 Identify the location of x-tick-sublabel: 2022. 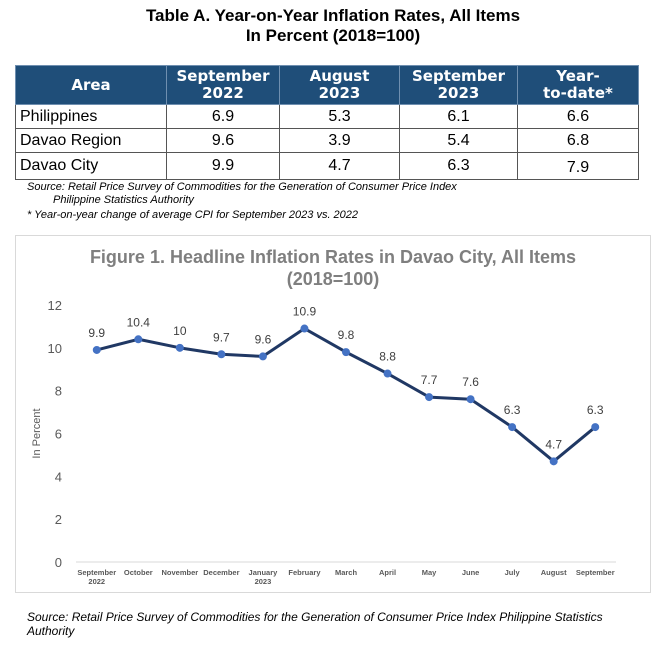
(96, 581).